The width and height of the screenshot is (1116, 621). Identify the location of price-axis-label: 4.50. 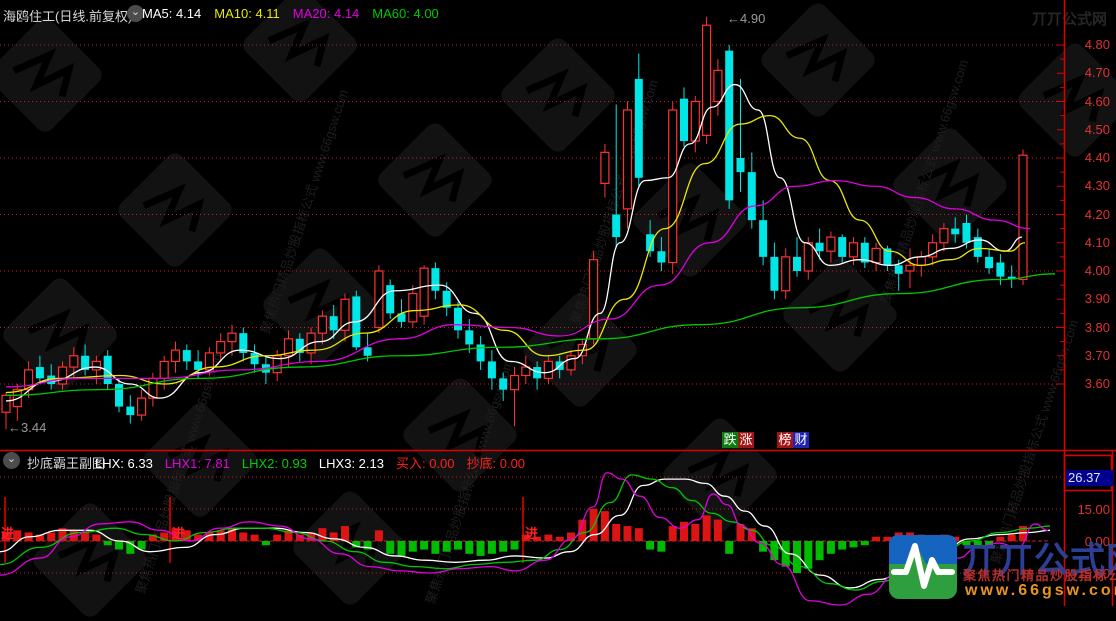
(1097, 129).